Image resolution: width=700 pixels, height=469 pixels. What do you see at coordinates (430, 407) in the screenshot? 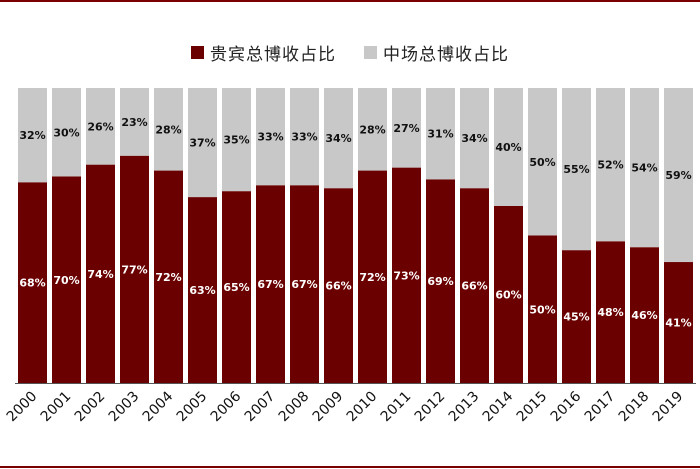
I see `x-tick-label-2012: 2012` at bounding box center [430, 407].